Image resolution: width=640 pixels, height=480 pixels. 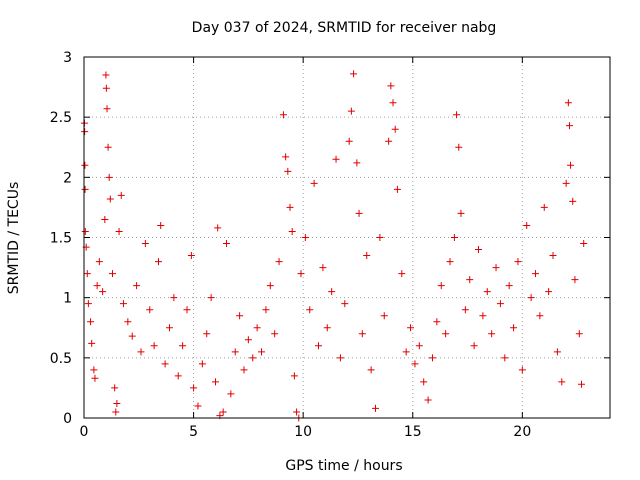 I want to click on x-tick-label: 0, so click(x=84, y=432).